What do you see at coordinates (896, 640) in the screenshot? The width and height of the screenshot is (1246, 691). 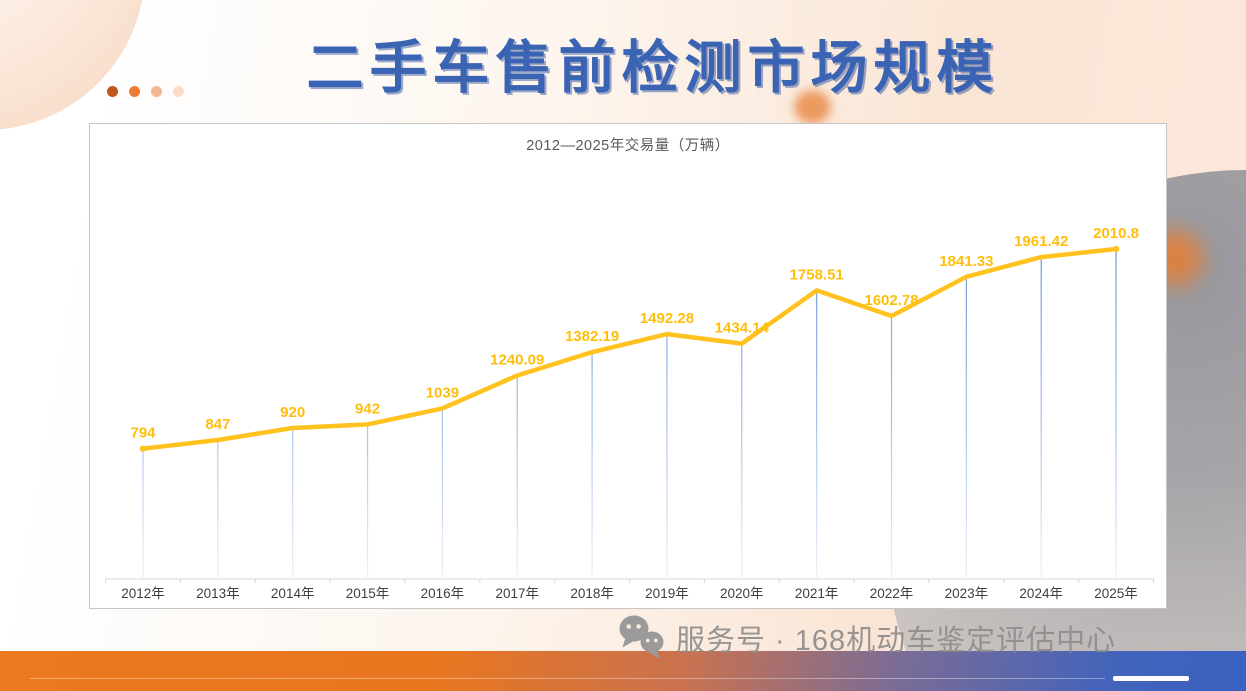 I see `footer-service-label: 服务号 · 168机动车鉴定评估中心` at bounding box center [896, 640].